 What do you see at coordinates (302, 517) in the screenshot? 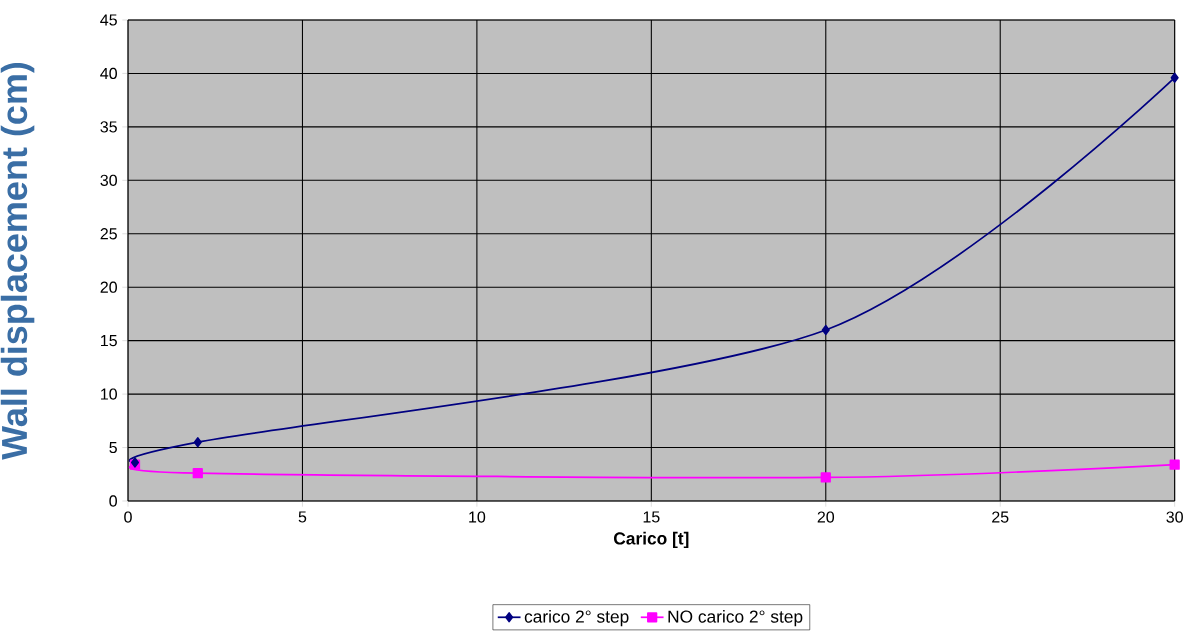
I see `x-tick-label: 5` at bounding box center [302, 517].